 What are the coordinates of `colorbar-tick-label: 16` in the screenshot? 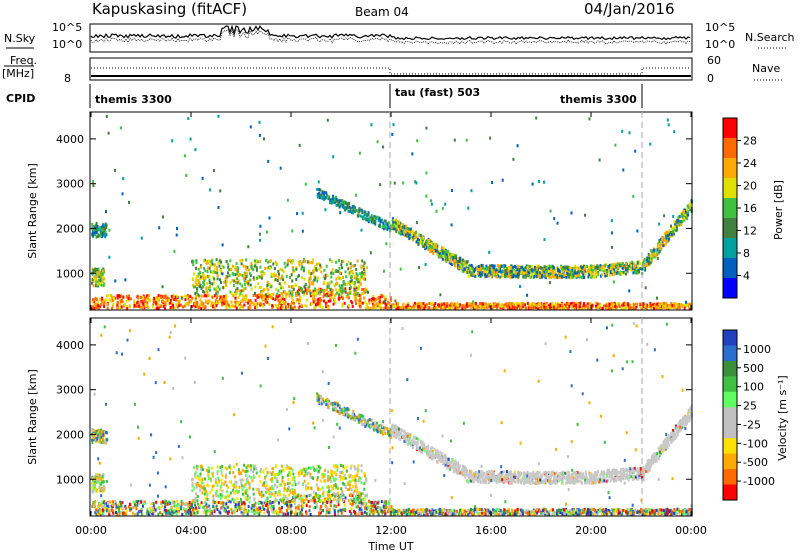 It's located at (750, 208).